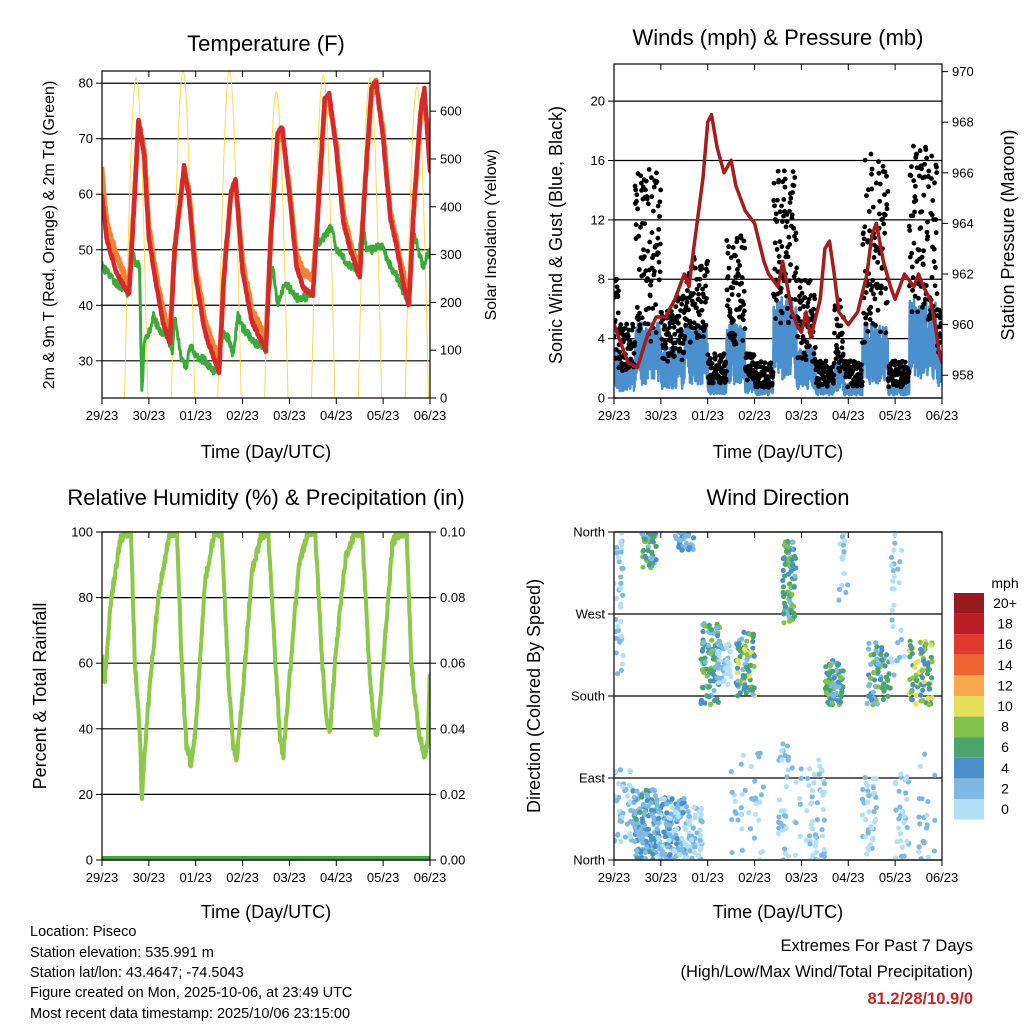  Describe the element at coordinates (195, 877) in the screenshot. I see `x-tick-label: 01/23` at that location.